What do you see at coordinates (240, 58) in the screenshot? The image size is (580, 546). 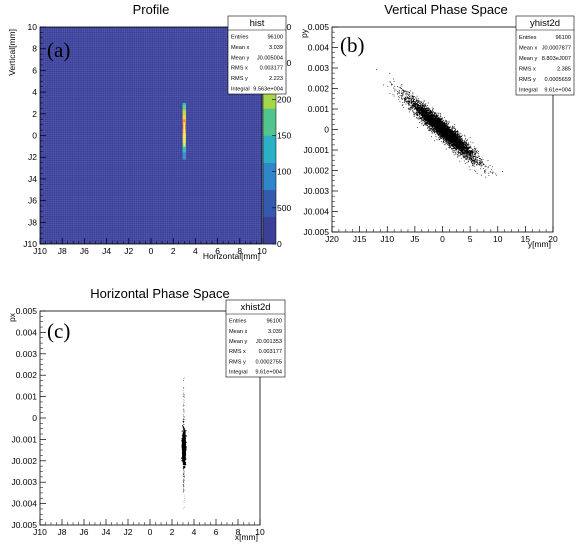 I see `stats-row-label: Mean y` at bounding box center [240, 58].